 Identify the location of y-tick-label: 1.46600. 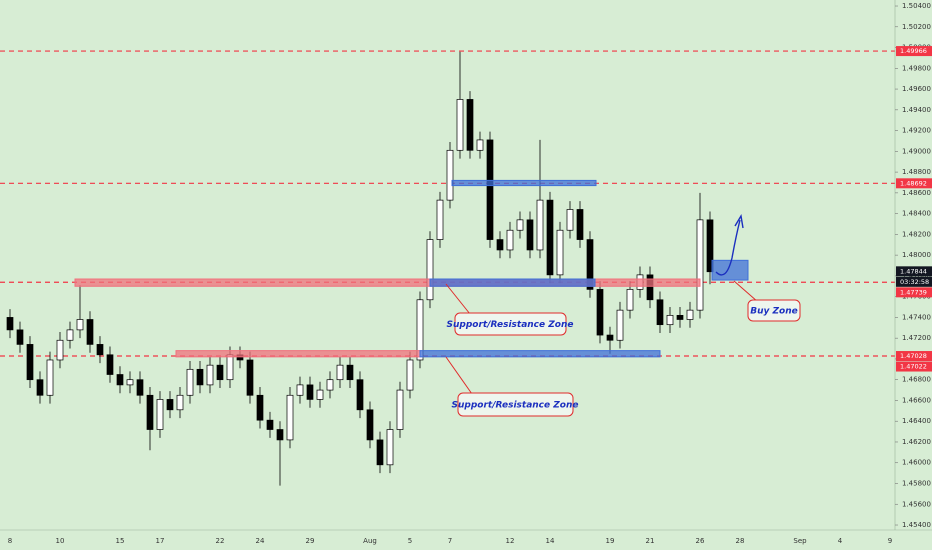
(916, 400).